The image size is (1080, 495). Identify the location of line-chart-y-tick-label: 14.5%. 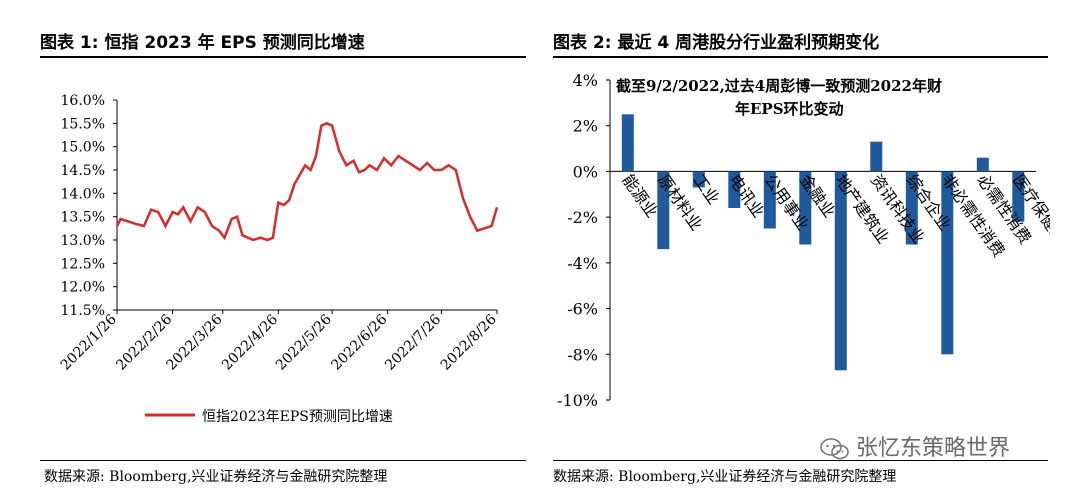
(83, 171).